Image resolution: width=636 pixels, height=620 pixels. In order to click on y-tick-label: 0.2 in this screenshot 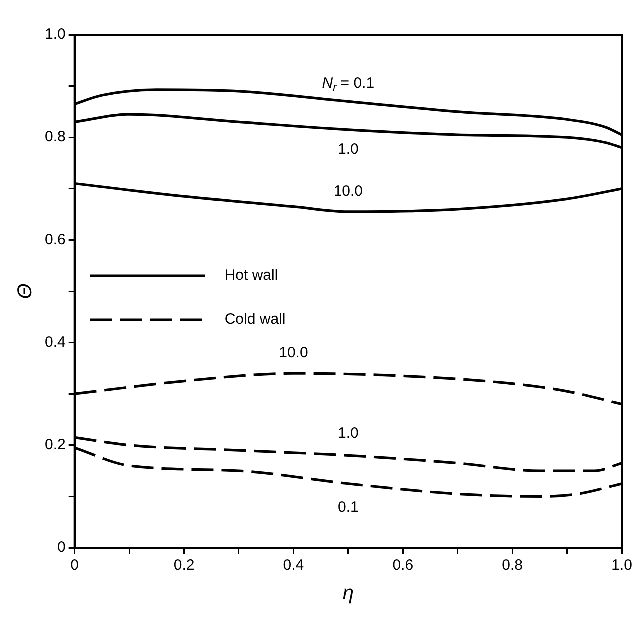, I will do `click(55, 445)`.